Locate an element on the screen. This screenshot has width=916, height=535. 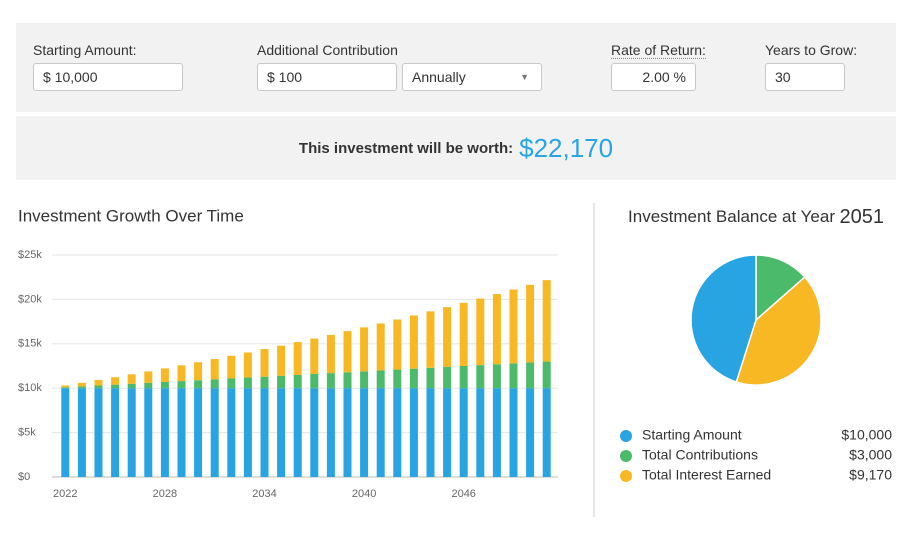
text-input: $ 10,000 is located at coordinates (108, 77).